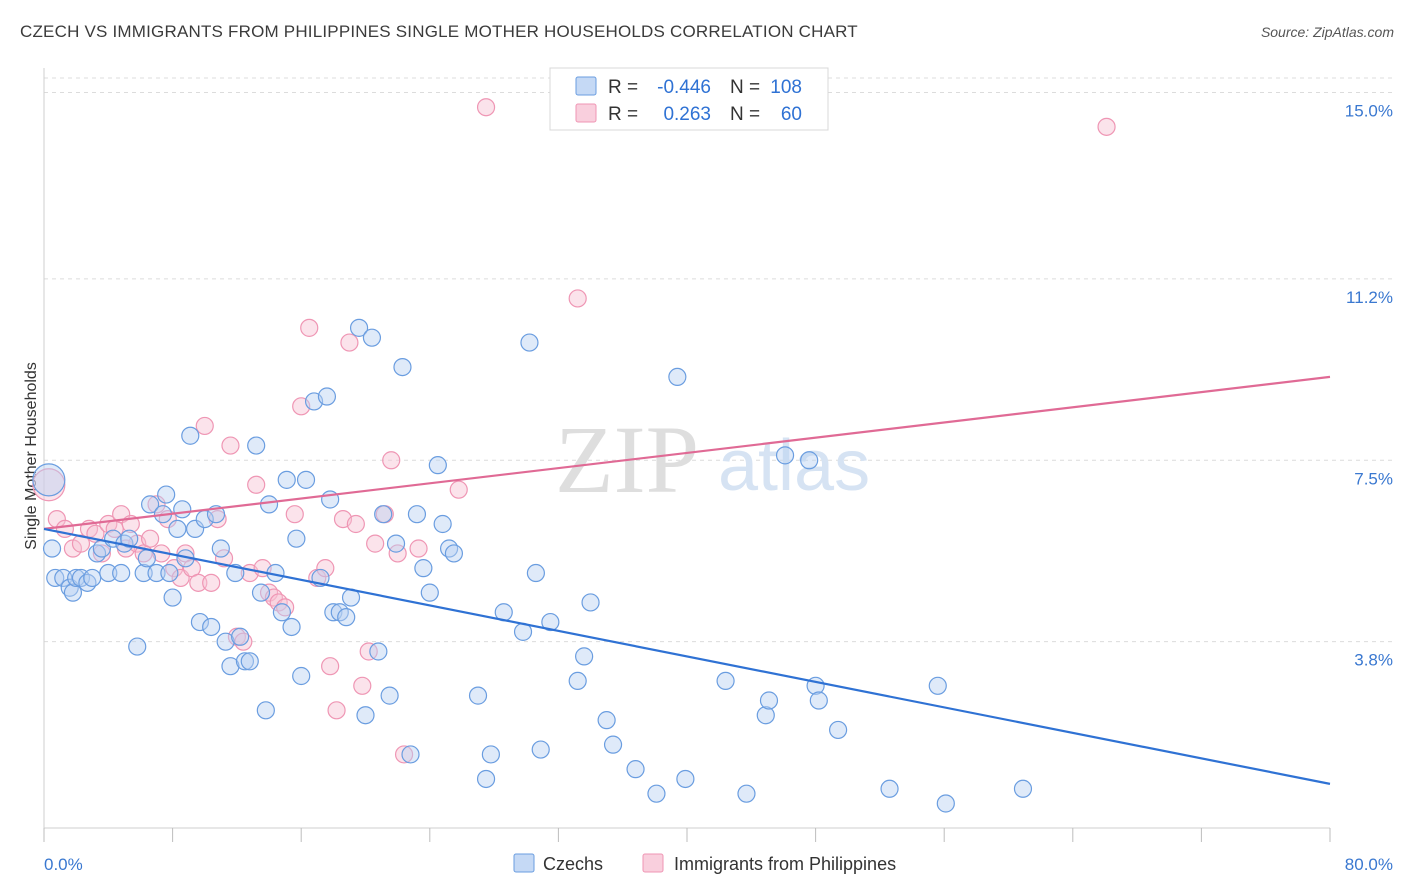 This screenshot has height=892, width=1406. What do you see at coordinates (794, 466) in the screenshot?
I see `watermark-atlas: atlas` at bounding box center [794, 466].